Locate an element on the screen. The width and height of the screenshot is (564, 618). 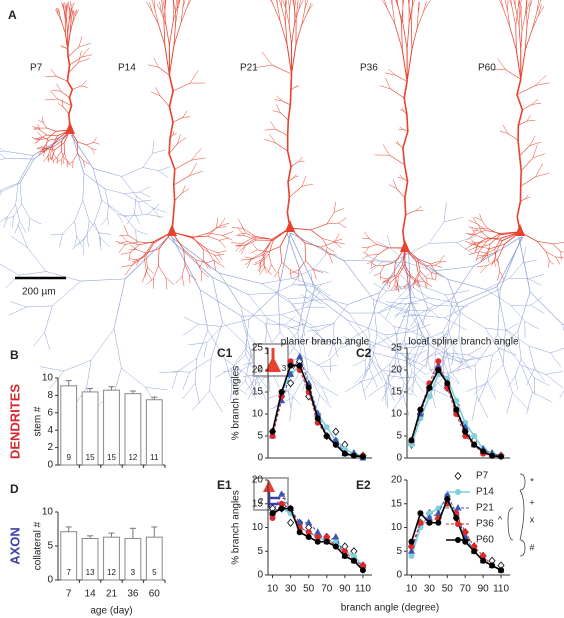
x-tick-label: 70 is located at coordinates (327, 589).